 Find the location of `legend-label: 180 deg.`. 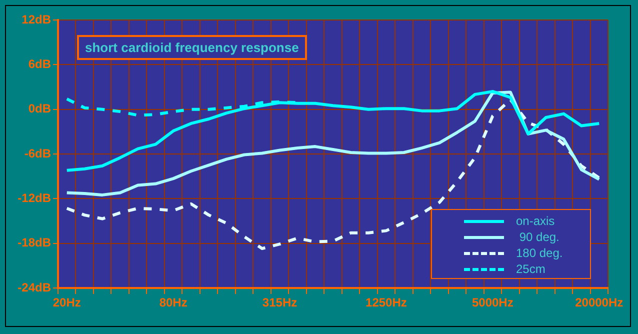

legend-label: 180 deg. is located at coordinates (539, 253).